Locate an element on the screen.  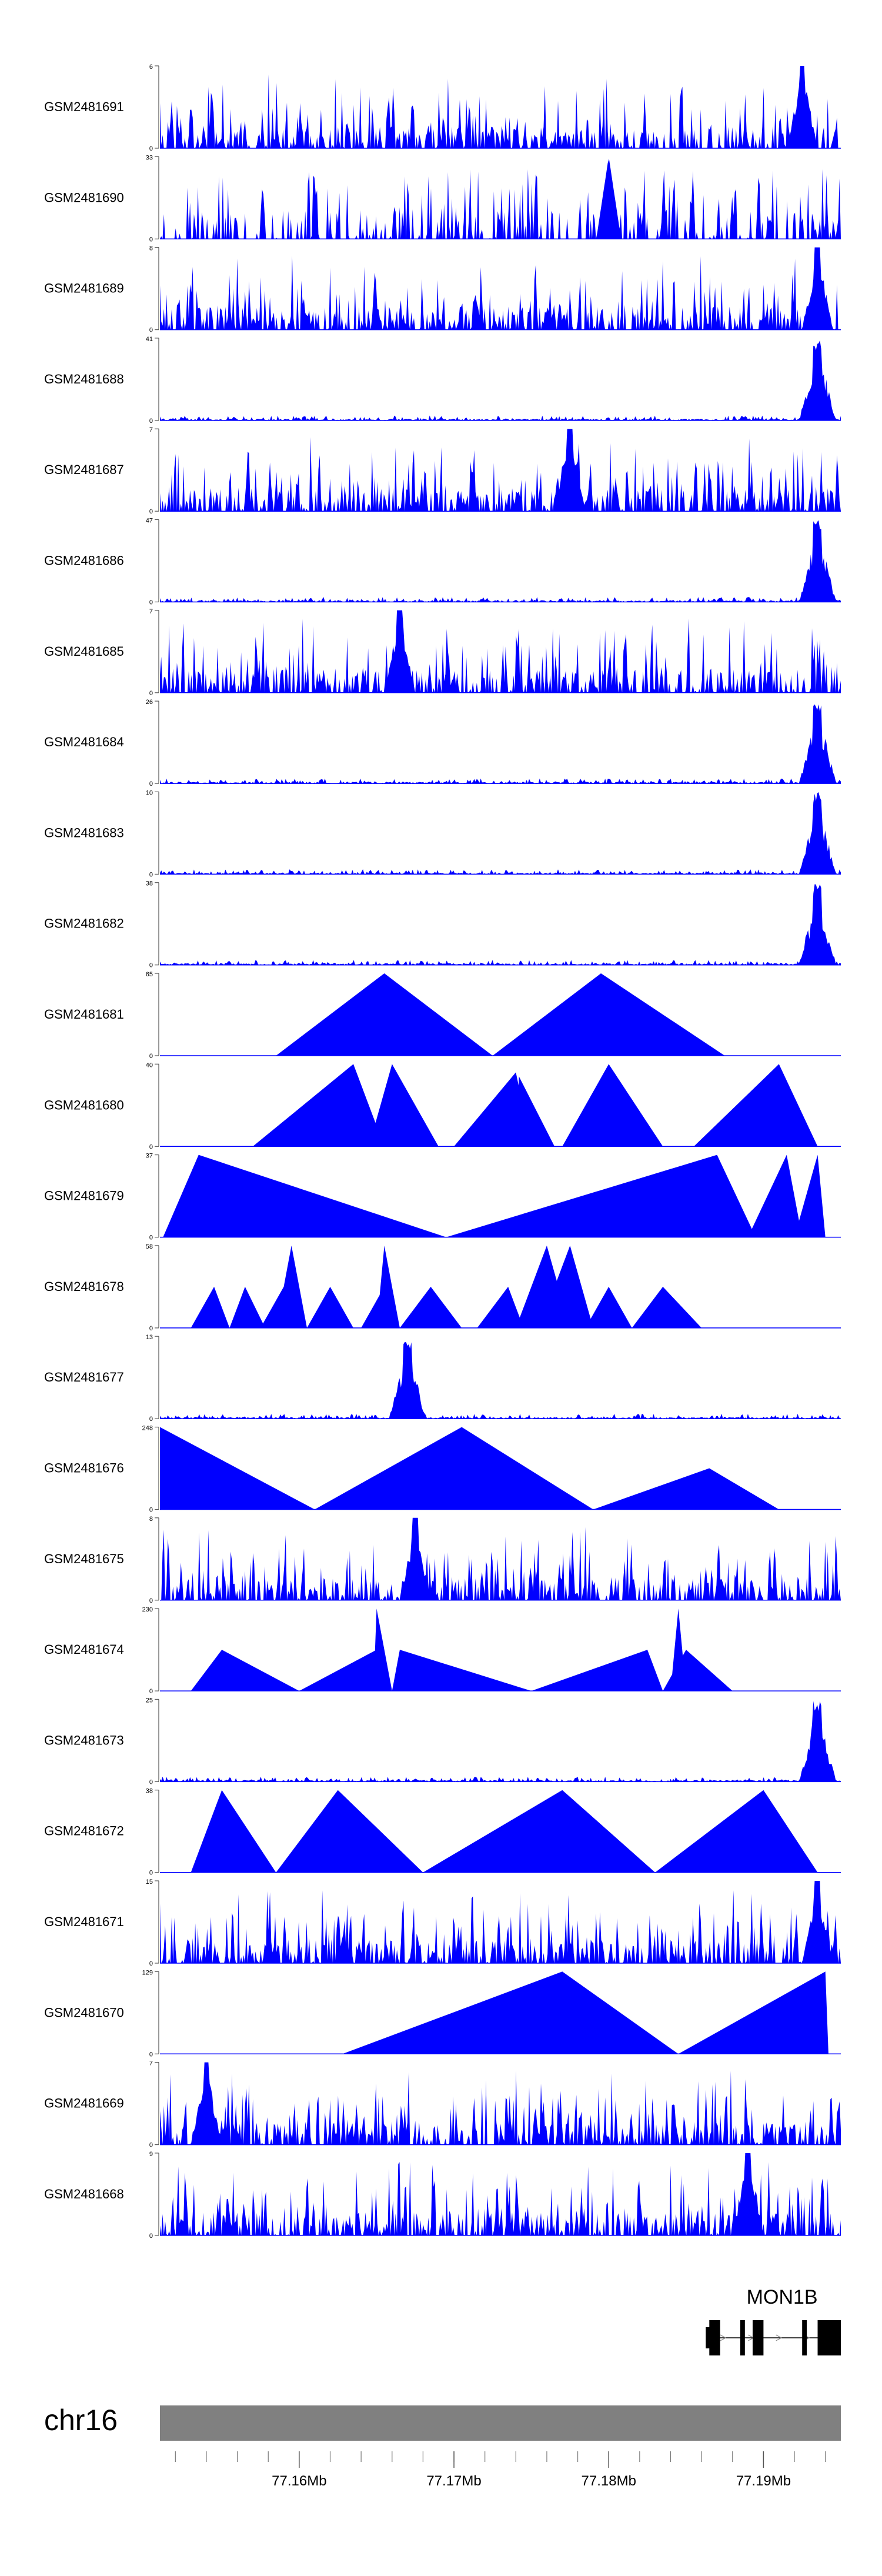
track-label: GSM2481681 is located at coordinates (84, 1014).